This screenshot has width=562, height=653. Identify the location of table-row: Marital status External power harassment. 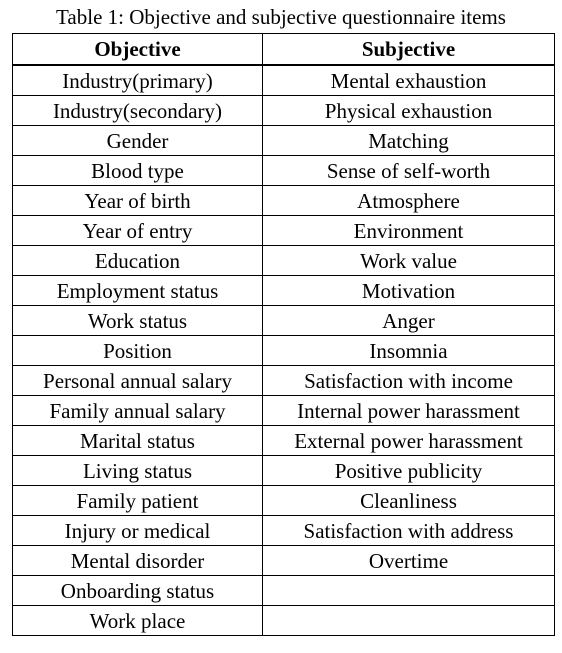
(283, 440).